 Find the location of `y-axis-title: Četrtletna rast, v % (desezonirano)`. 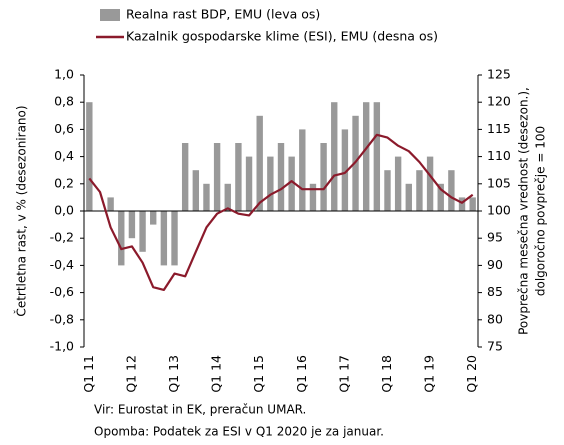

y-axis-title: Četrtletna rast, v % (desezonirano) is located at coordinates (21, 210).